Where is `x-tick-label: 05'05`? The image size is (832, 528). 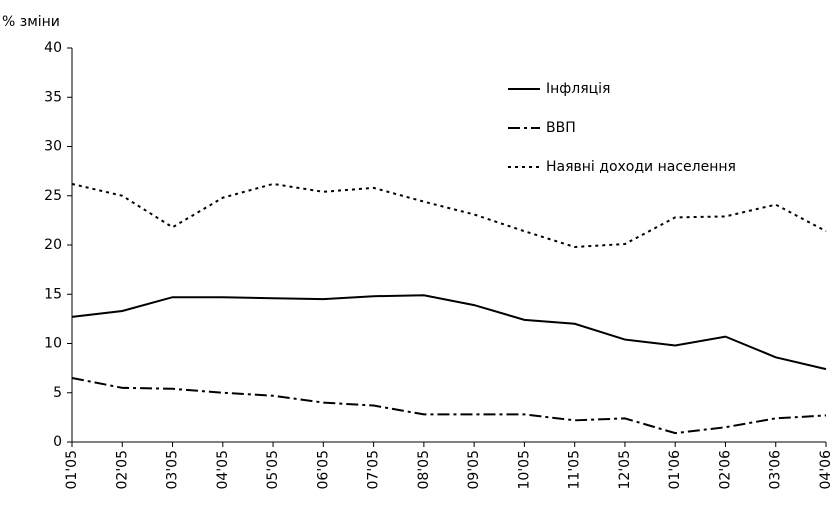 x-tick-label: 05'05 is located at coordinates (273, 469).